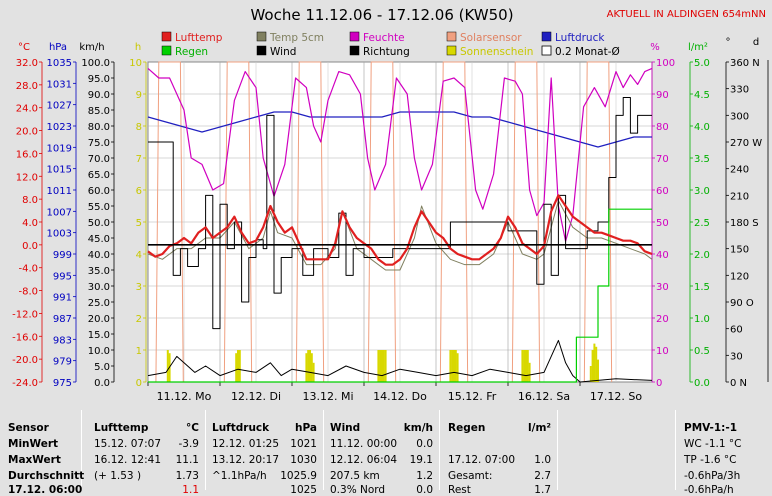 The image size is (772, 496). I want to click on cell-wind-current: 0.0, so click(424, 490).